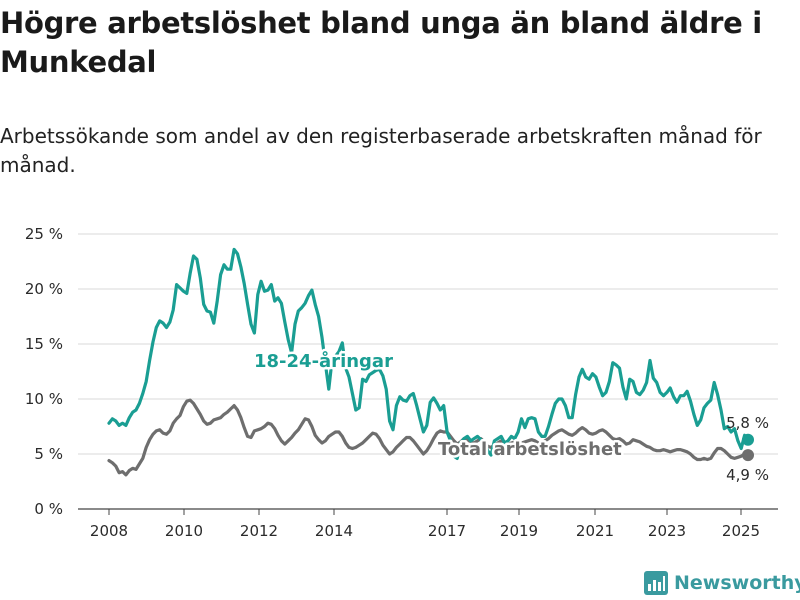 This screenshot has width=800, height=600. What do you see at coordinates (737, 583) in the screenshot?
I see `brand-name: Newsworthy` at bounding box center [737, 583].